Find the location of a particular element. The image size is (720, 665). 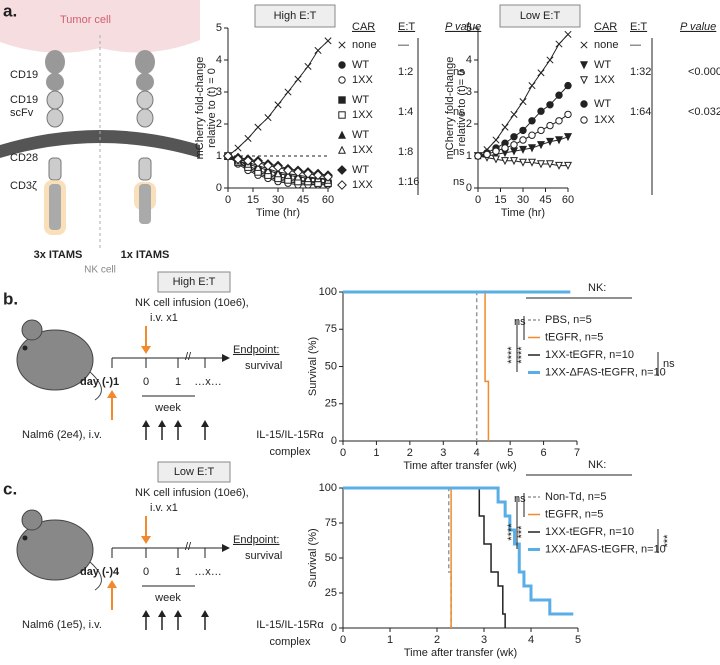

panel-label: c. is located at coordinates (10, 488).